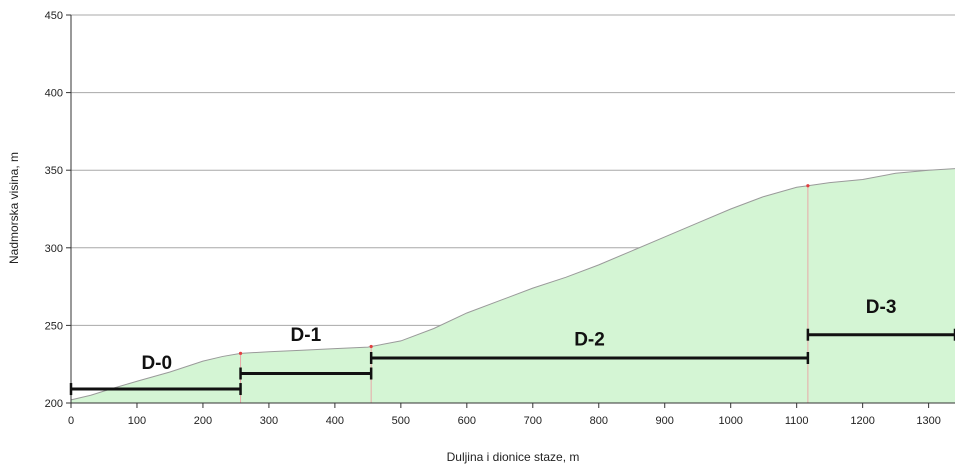  I want to click on x-tick-label: 200, so click(203, 421).